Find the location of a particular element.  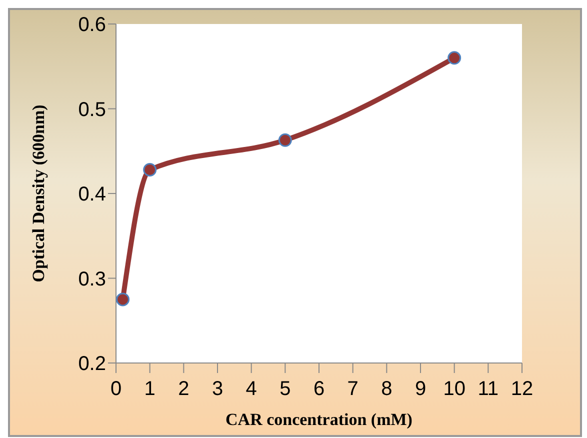

x-tick-label: 0 is located at coordinates (116, 389).